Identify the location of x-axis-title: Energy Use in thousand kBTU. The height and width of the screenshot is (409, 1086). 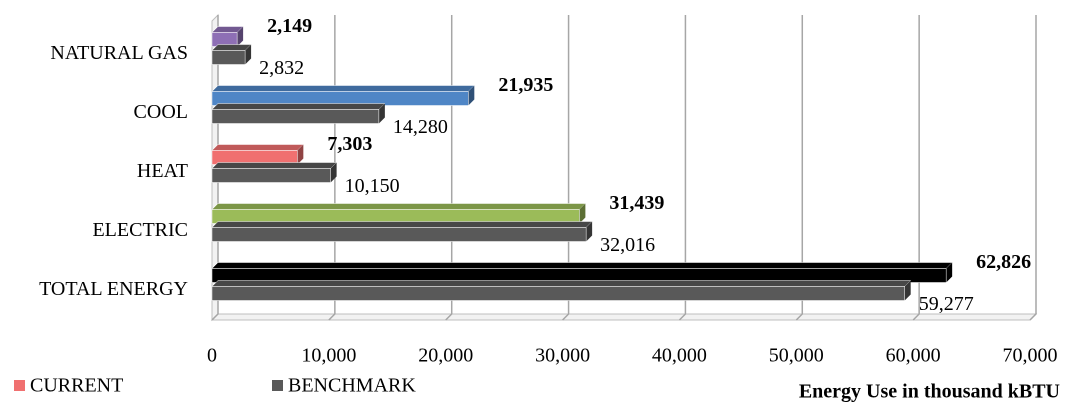
(929, 392).